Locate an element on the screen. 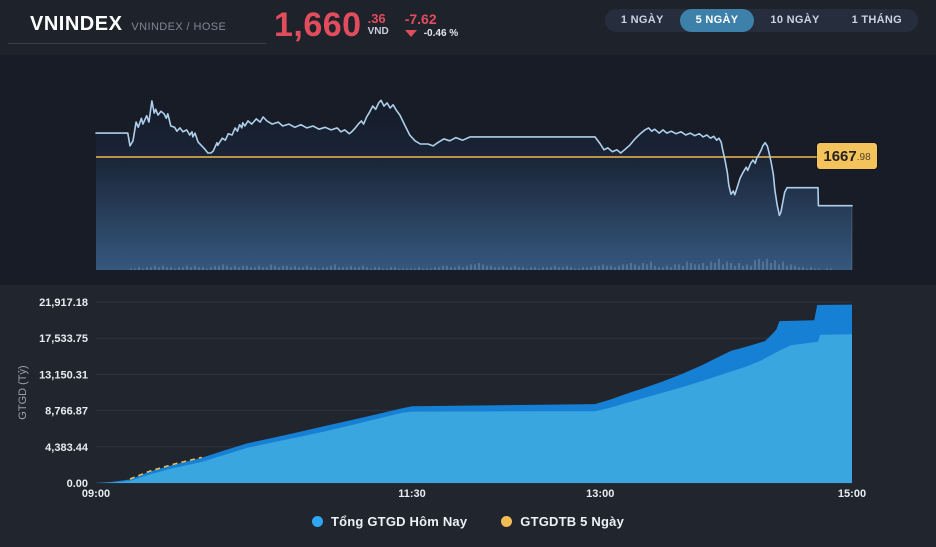 This screenshot has width=936, height=547. svg-text: 4,383.44 is located at coordinates (67, 448).